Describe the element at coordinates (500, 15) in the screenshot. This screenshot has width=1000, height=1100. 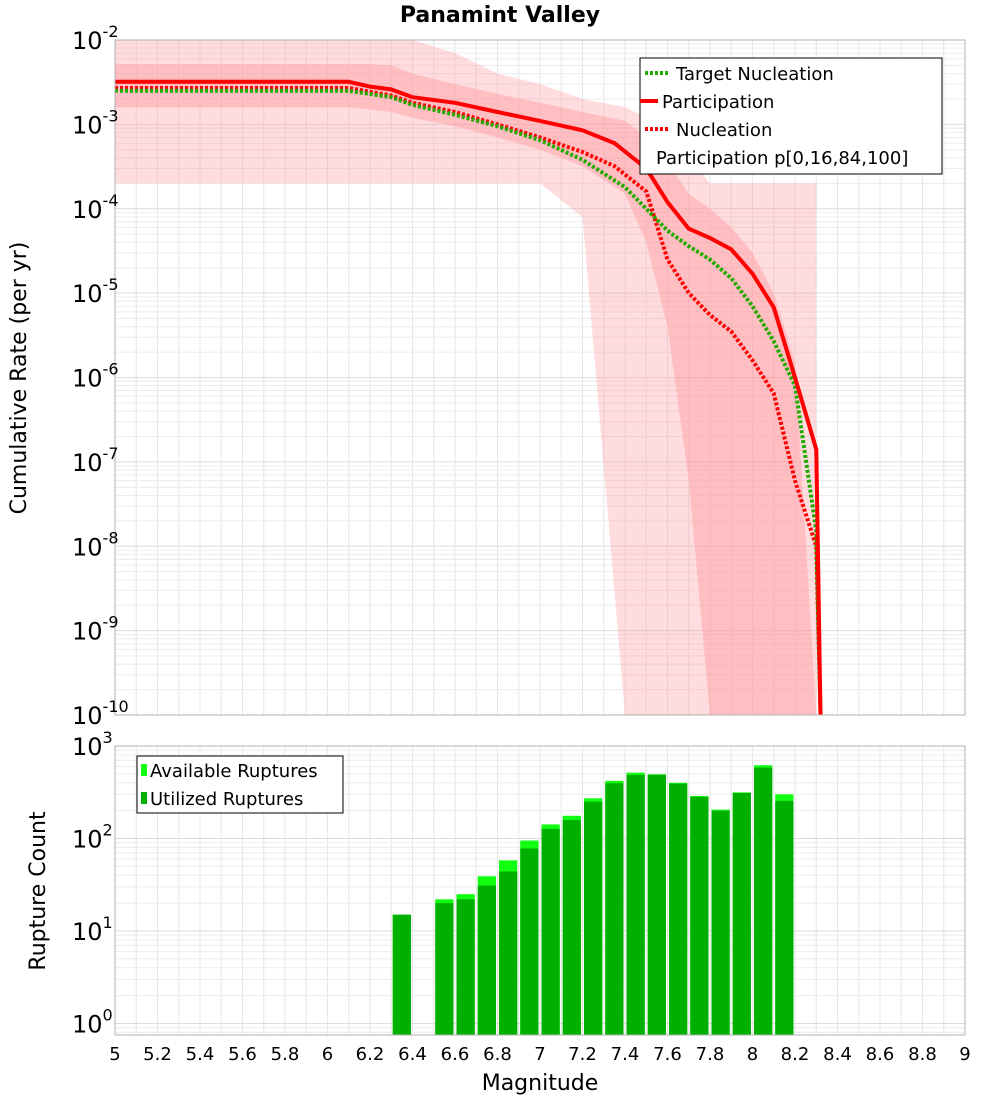
I see `chart-title: Panamint Valley` at that location.